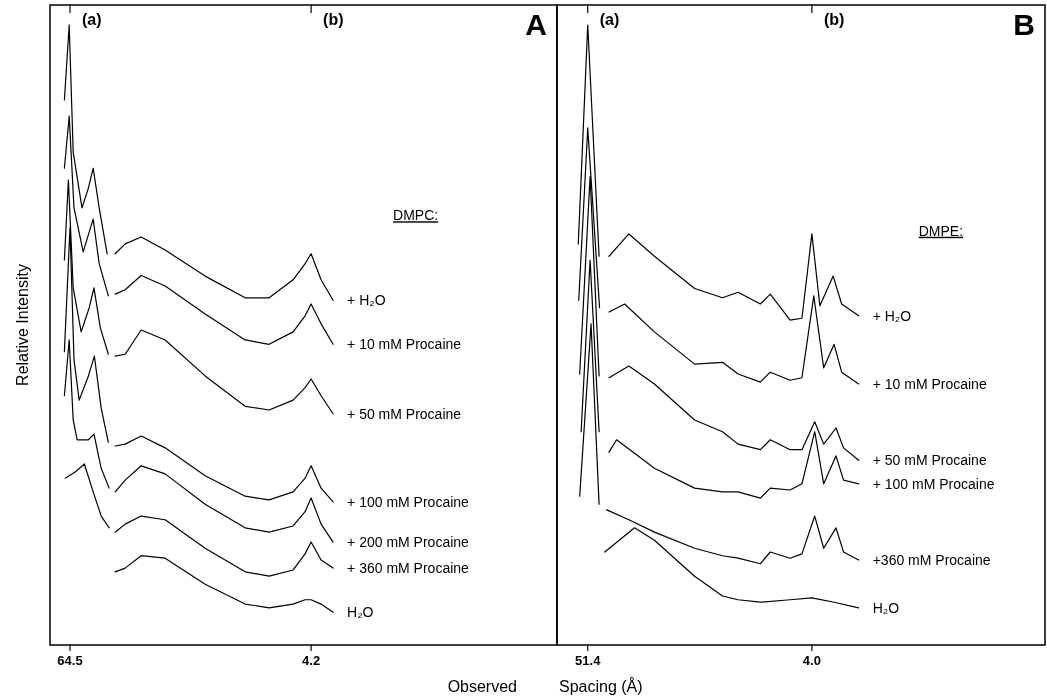  I want to click on y-axis-title: Relative Intensity, so click(22, 325).